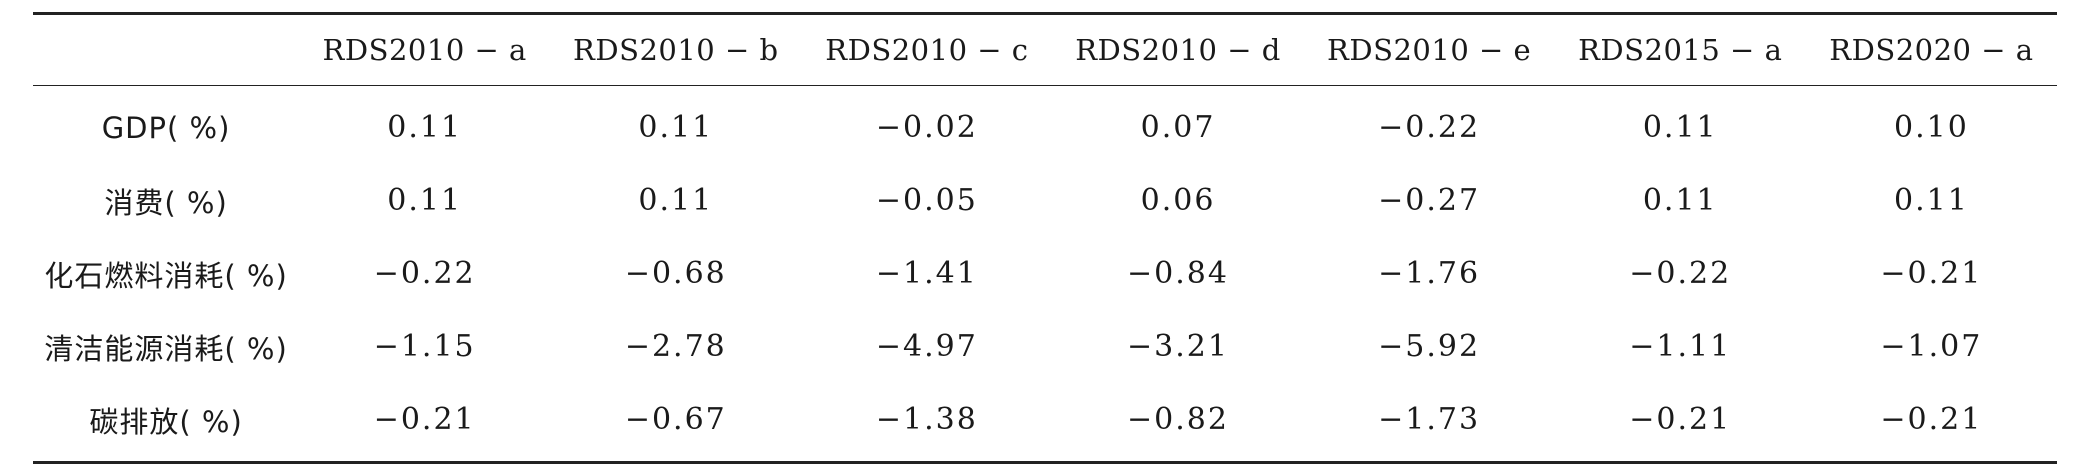  What do you see at coordinates (1429, 419) in the screenshot?
I see `table-cell: −1.73` at bounding box center [1429, 419].